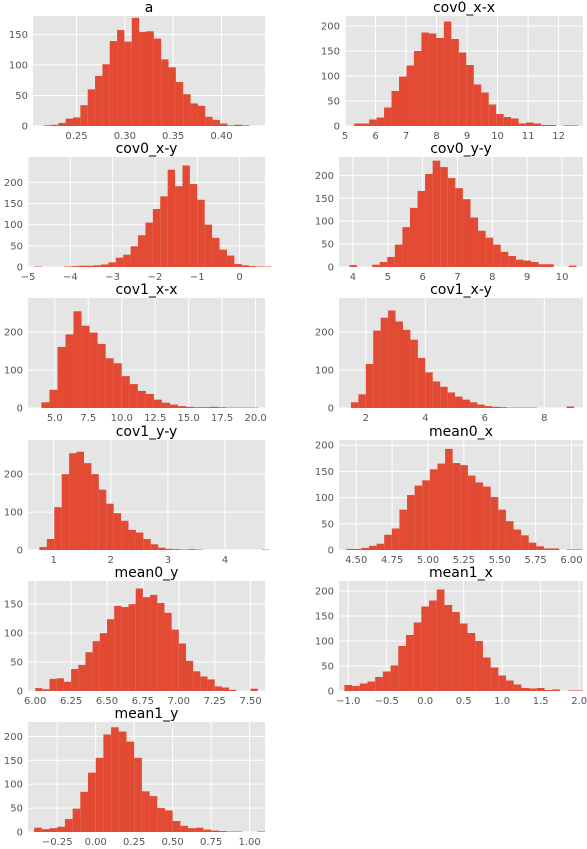 The image size is (587, 849). What do you see at coordinates (137, 495) in the screenshot?
I see `histogram-panel-6: 1 2 3 4 0 100 200 cov1_y-y` at bounding box center [137, 495].